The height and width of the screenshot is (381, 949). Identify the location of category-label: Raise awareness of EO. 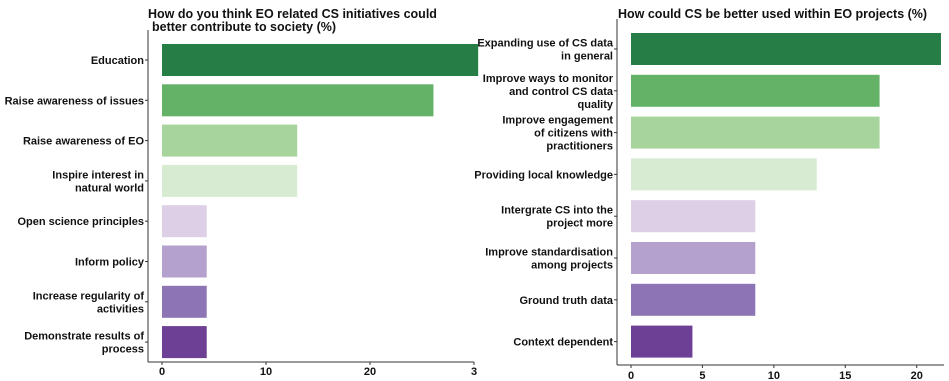
(84, 142).